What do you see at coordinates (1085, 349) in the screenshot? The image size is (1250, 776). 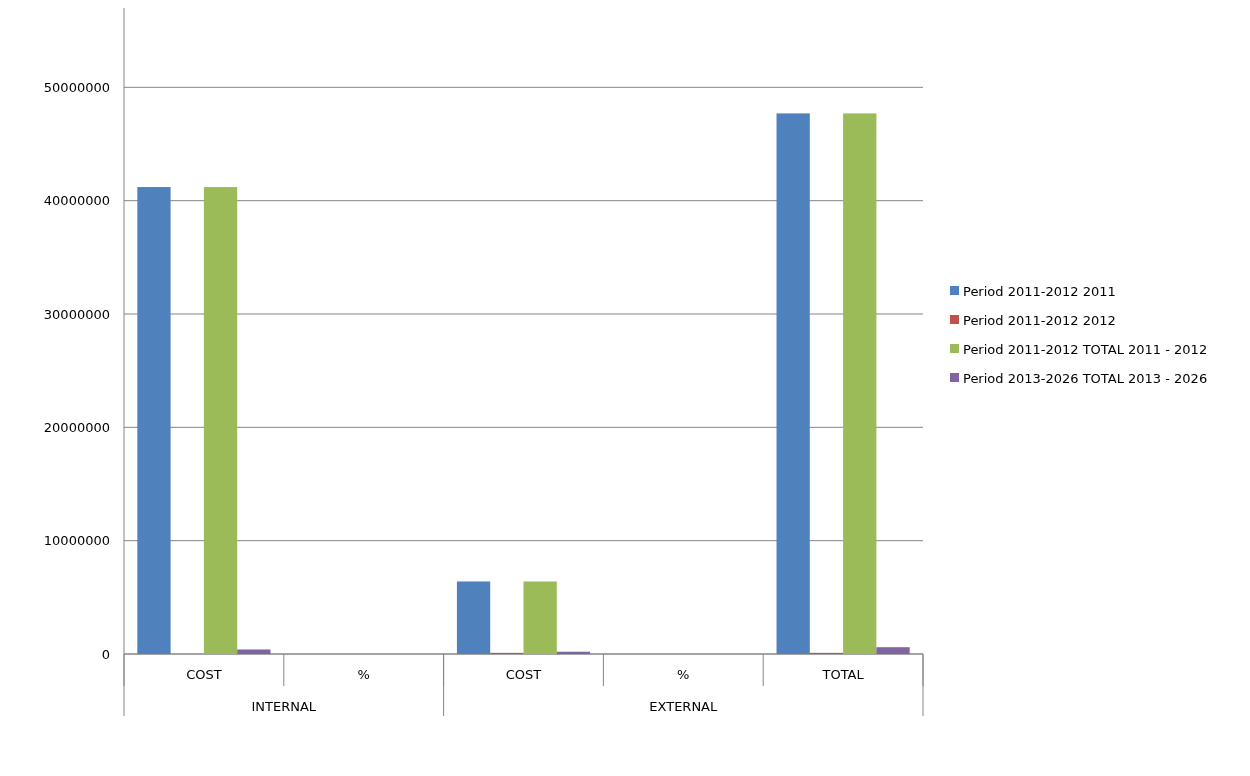 I see `legend-label: Period 2011-2012 TOTAL 2011 - 2012` at bounding box center [1085, 349].